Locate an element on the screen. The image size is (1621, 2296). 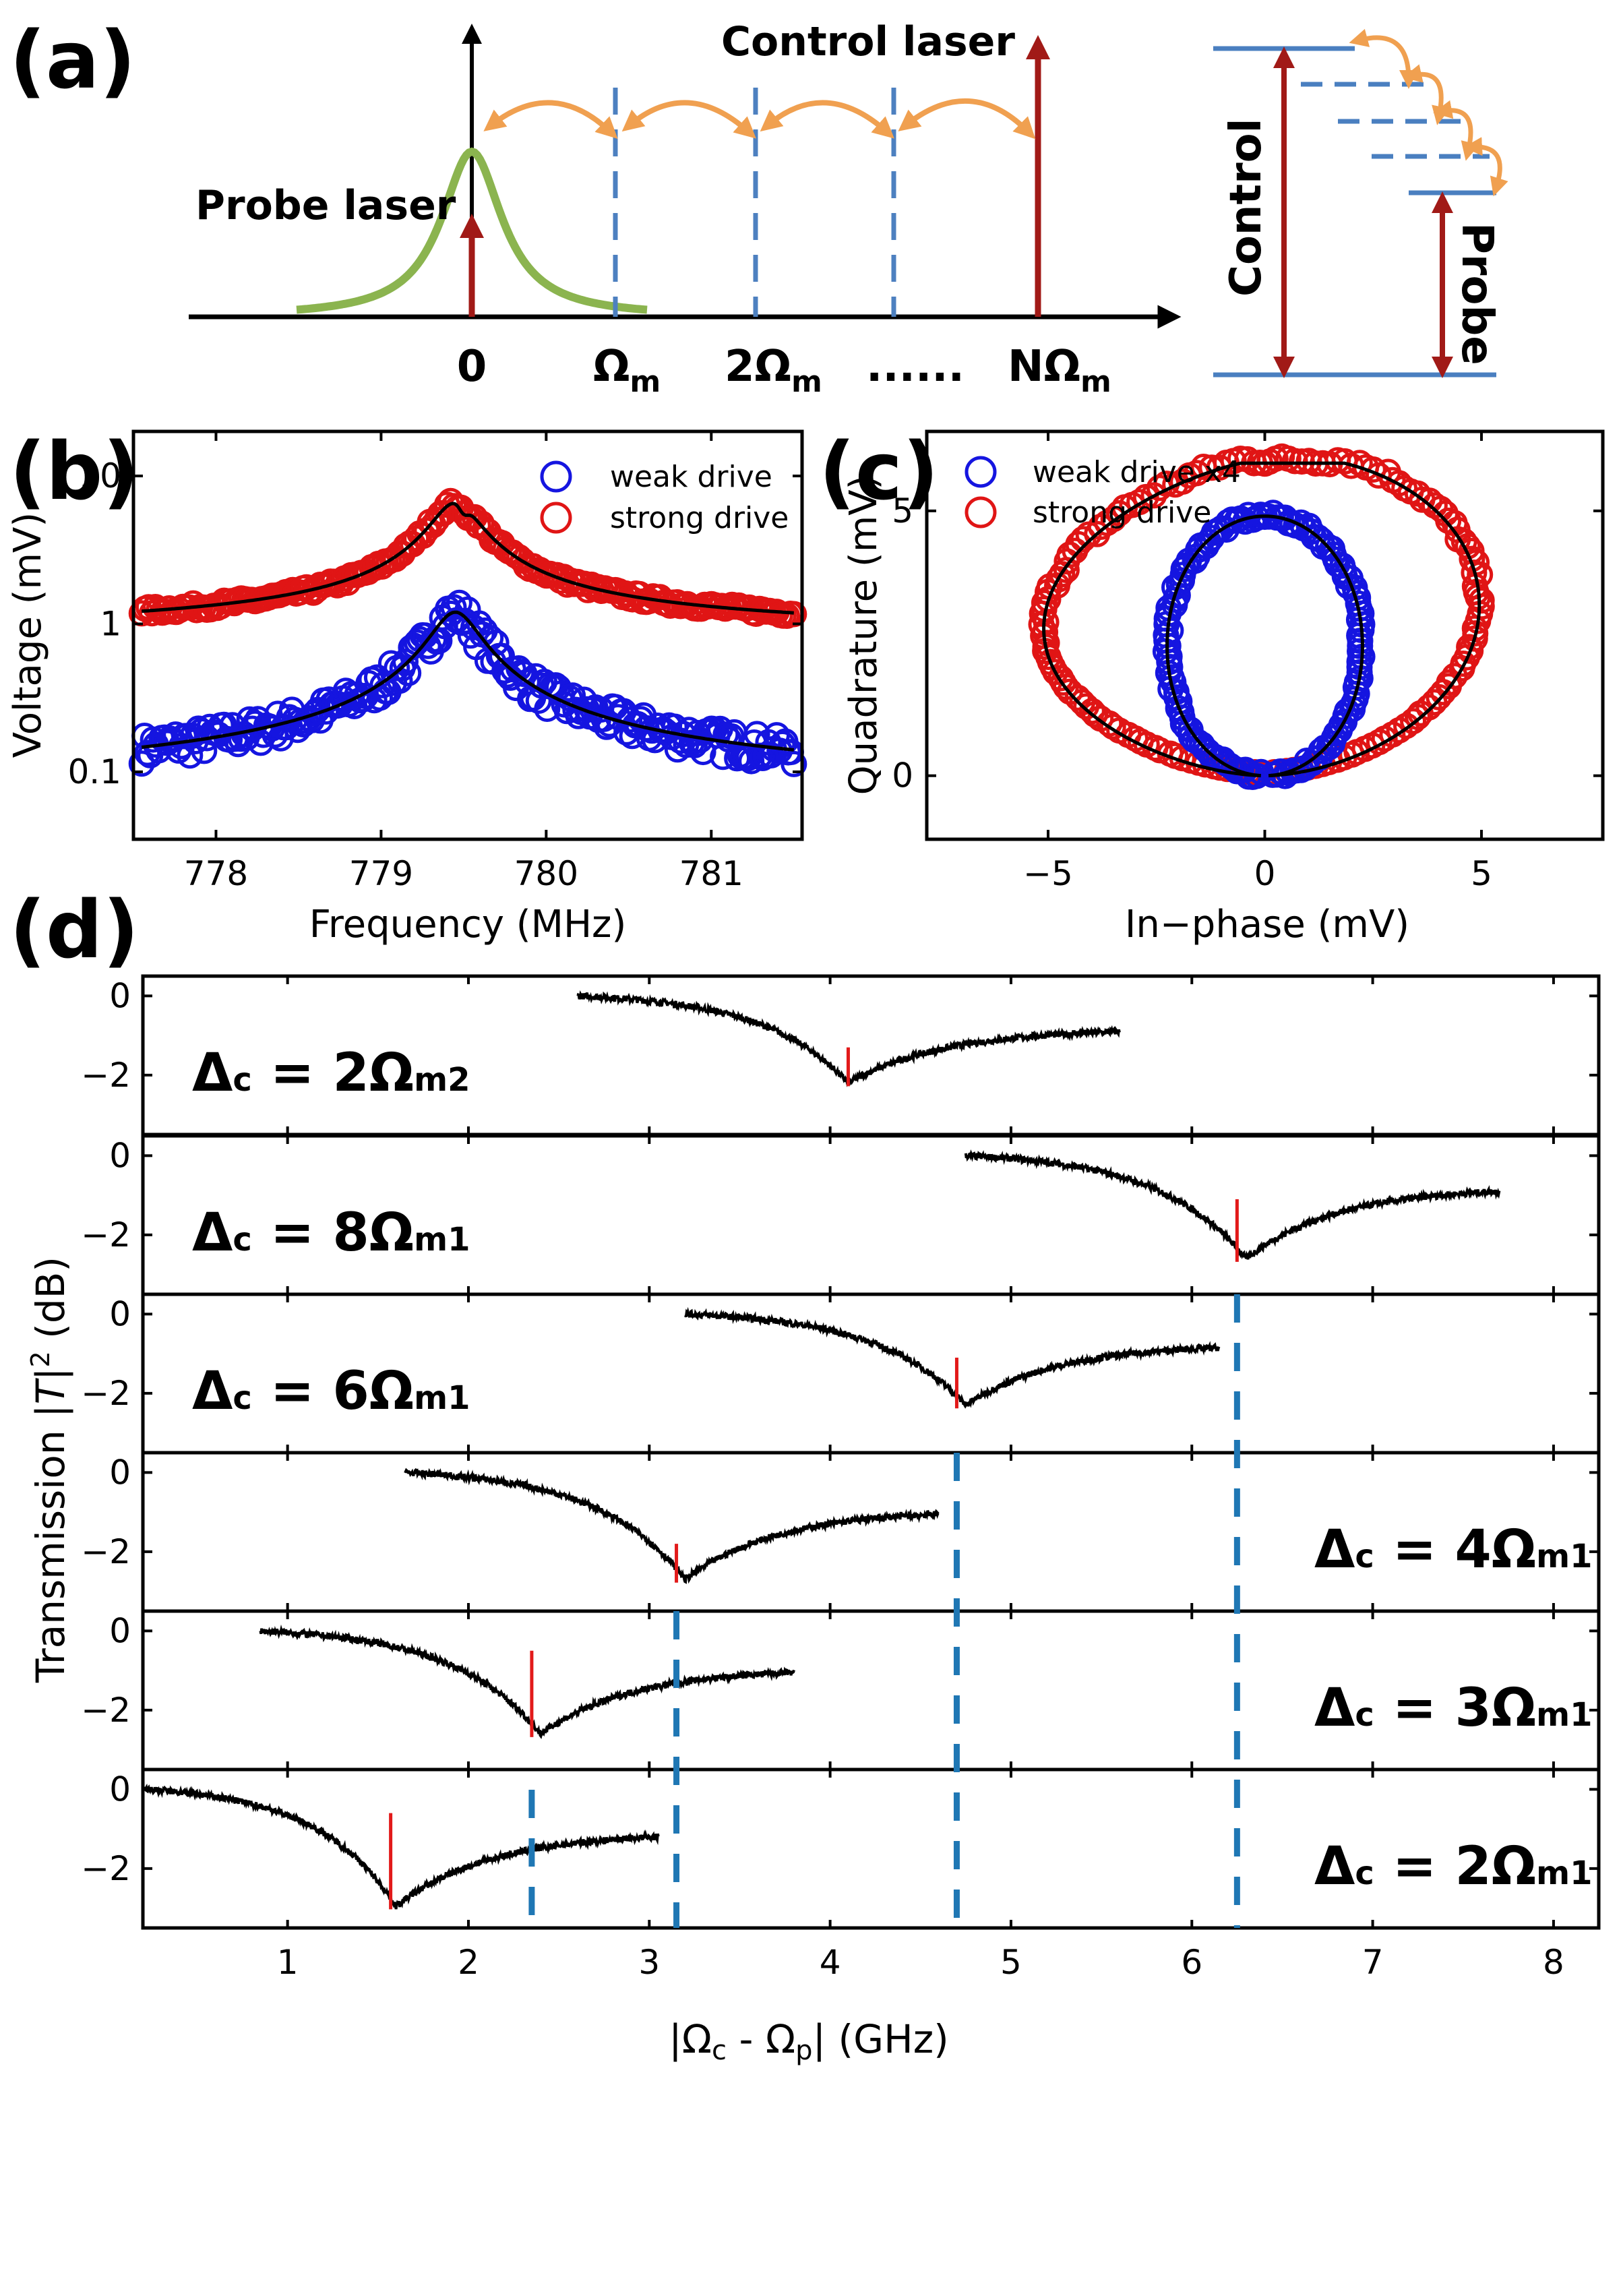
level-probe-label: Probe is located at coordinates (1477, 293).